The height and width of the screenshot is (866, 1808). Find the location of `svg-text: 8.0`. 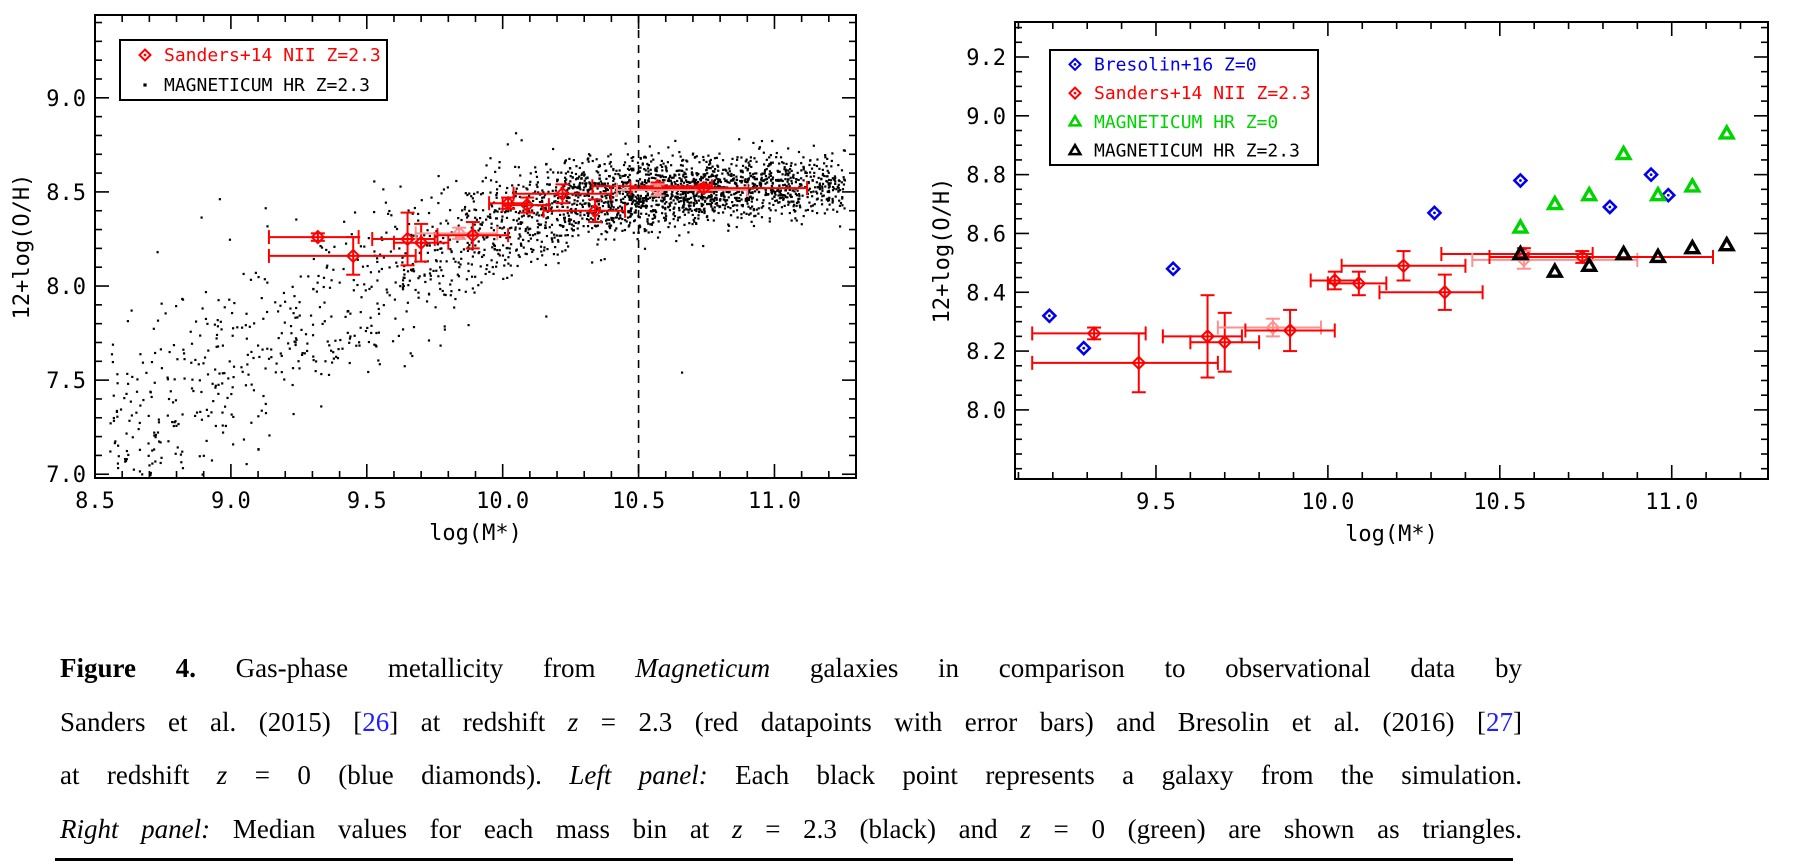

svg-text: 8.0 is located at coordinates (66, 287).